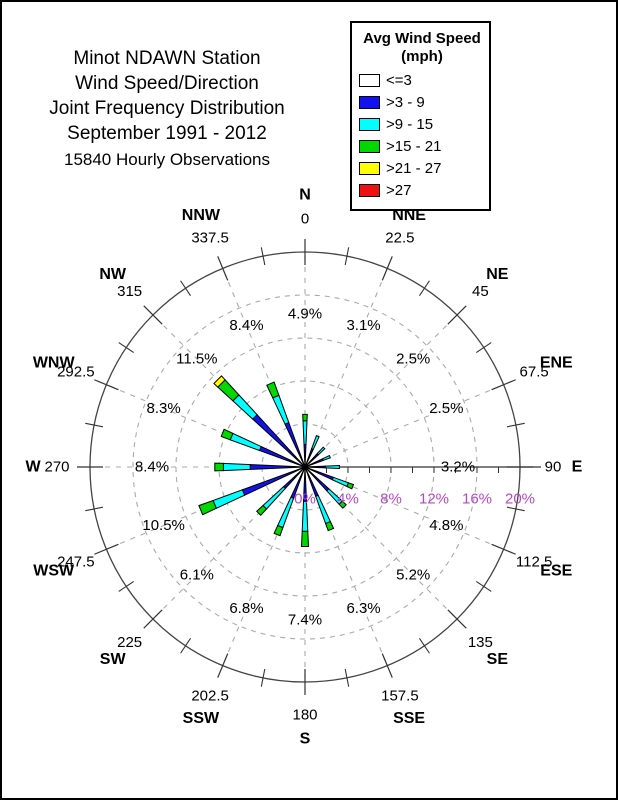  I want to click on spoke-ENE, so click(408, 424).